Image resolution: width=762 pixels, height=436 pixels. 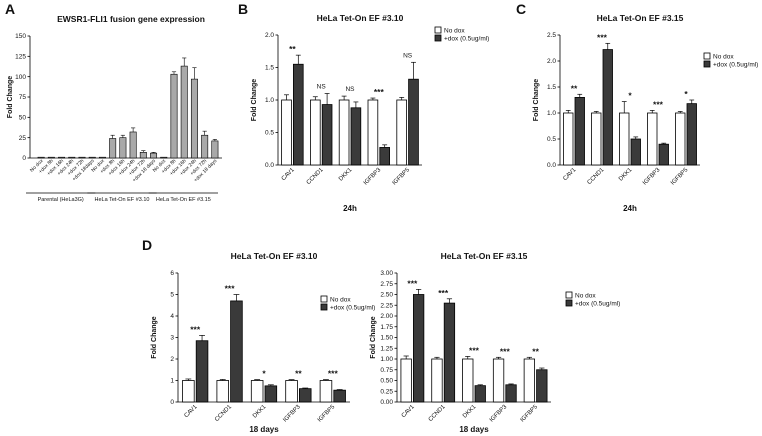 What do you see at coordinates (183, 200) in the screenshot?
I see `group-label: HeLa Tet-On EF #3.15` at bounding box center [183, 200].